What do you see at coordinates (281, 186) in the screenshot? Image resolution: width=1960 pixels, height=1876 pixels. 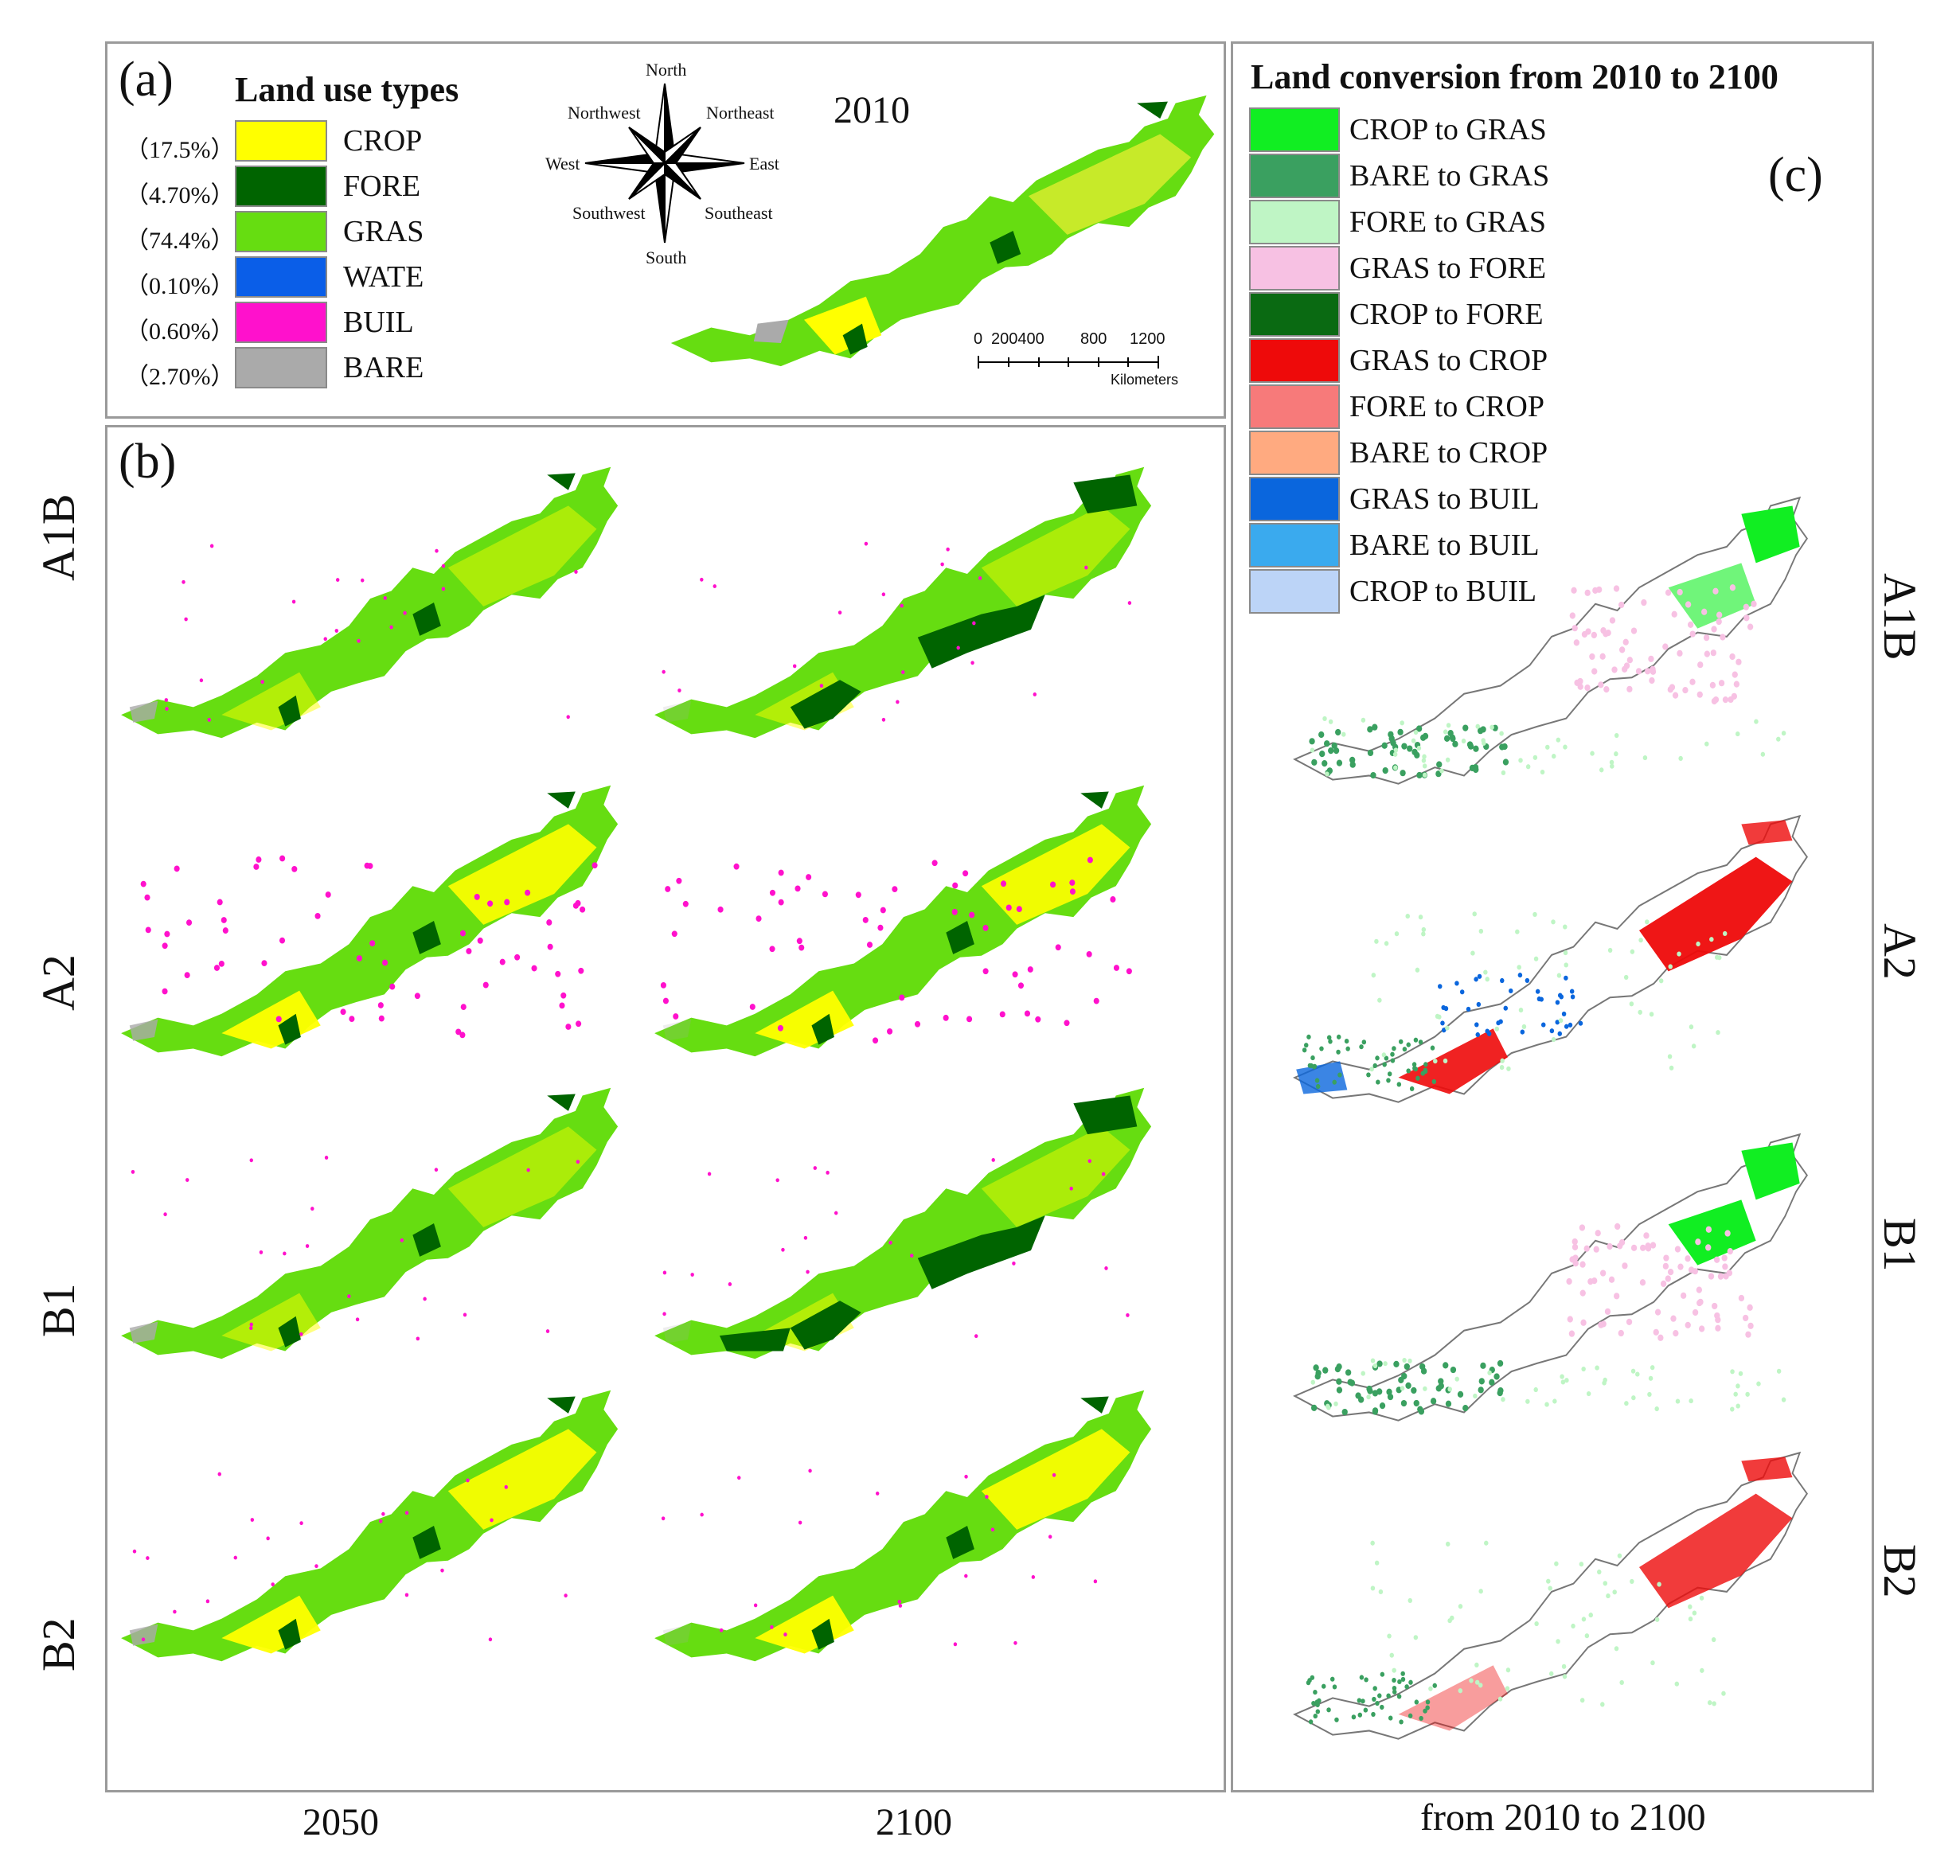 I see `legend-swatch-fore` at bounding box center [281, 186].